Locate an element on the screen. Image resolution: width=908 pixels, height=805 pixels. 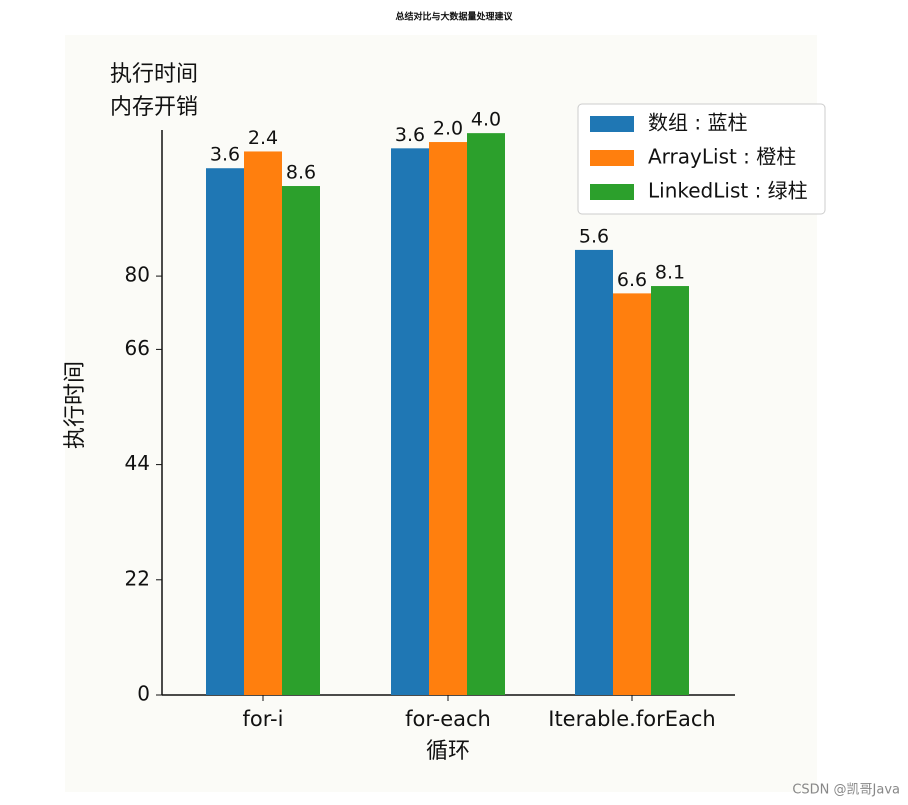
x-tick-label: for-each is located at coordinates (448, 719).